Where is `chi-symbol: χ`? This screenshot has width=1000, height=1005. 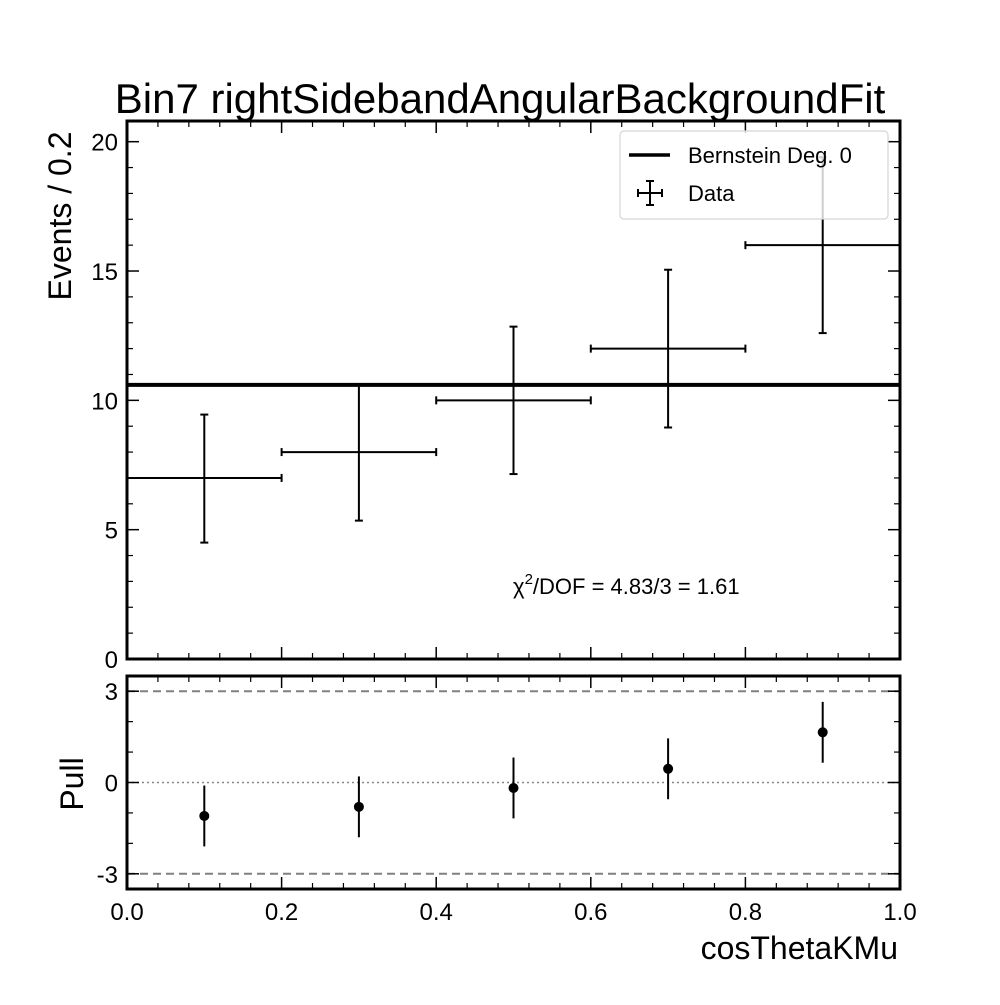 chi-symbol: χ is located at coordinates (519, 586).